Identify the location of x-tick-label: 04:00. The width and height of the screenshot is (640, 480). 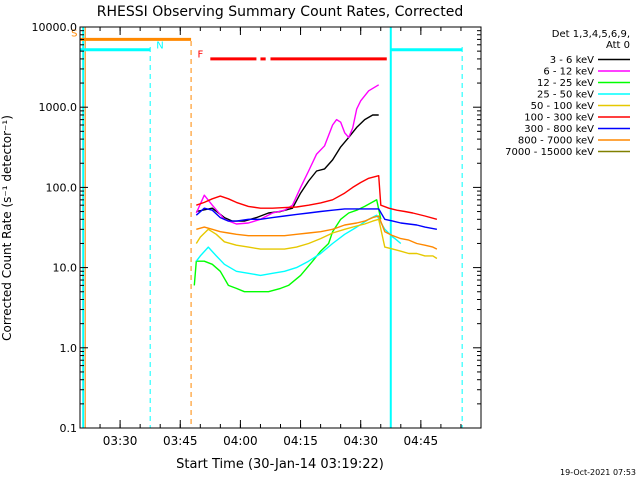
(240, 441).